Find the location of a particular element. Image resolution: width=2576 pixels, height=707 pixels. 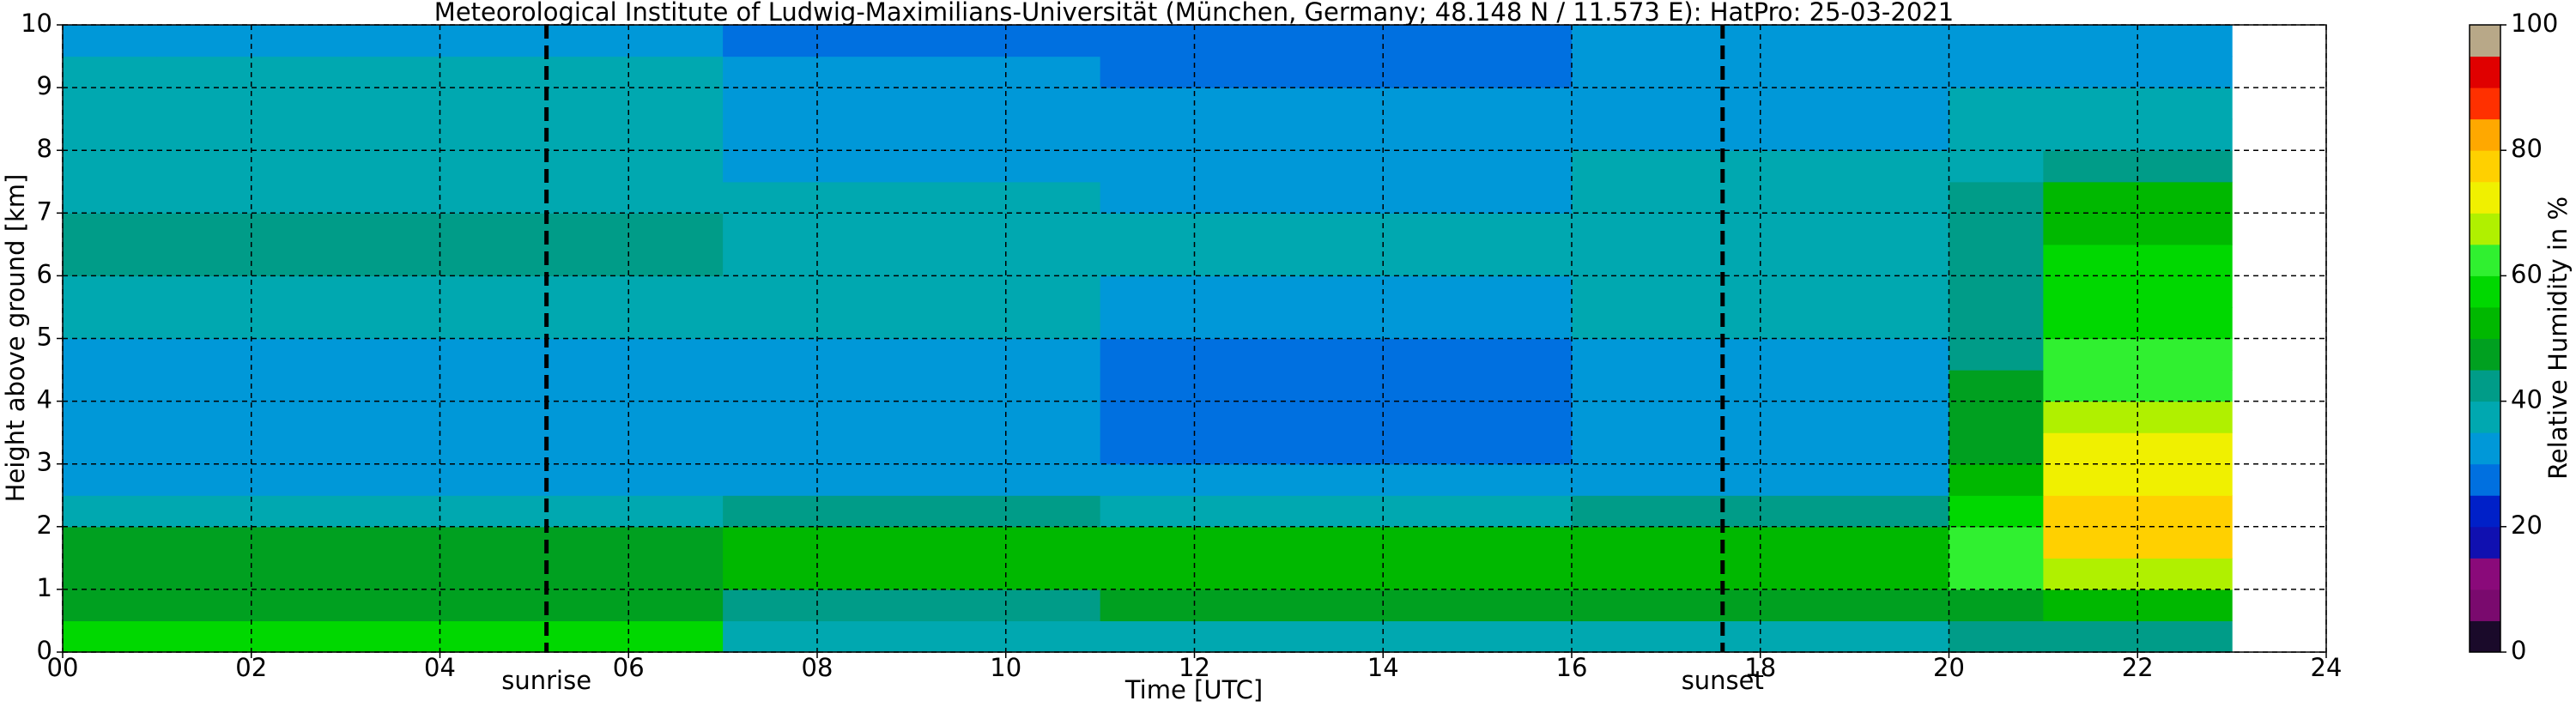

x-tick-label: 16 is located at coordinates (1572, 667).